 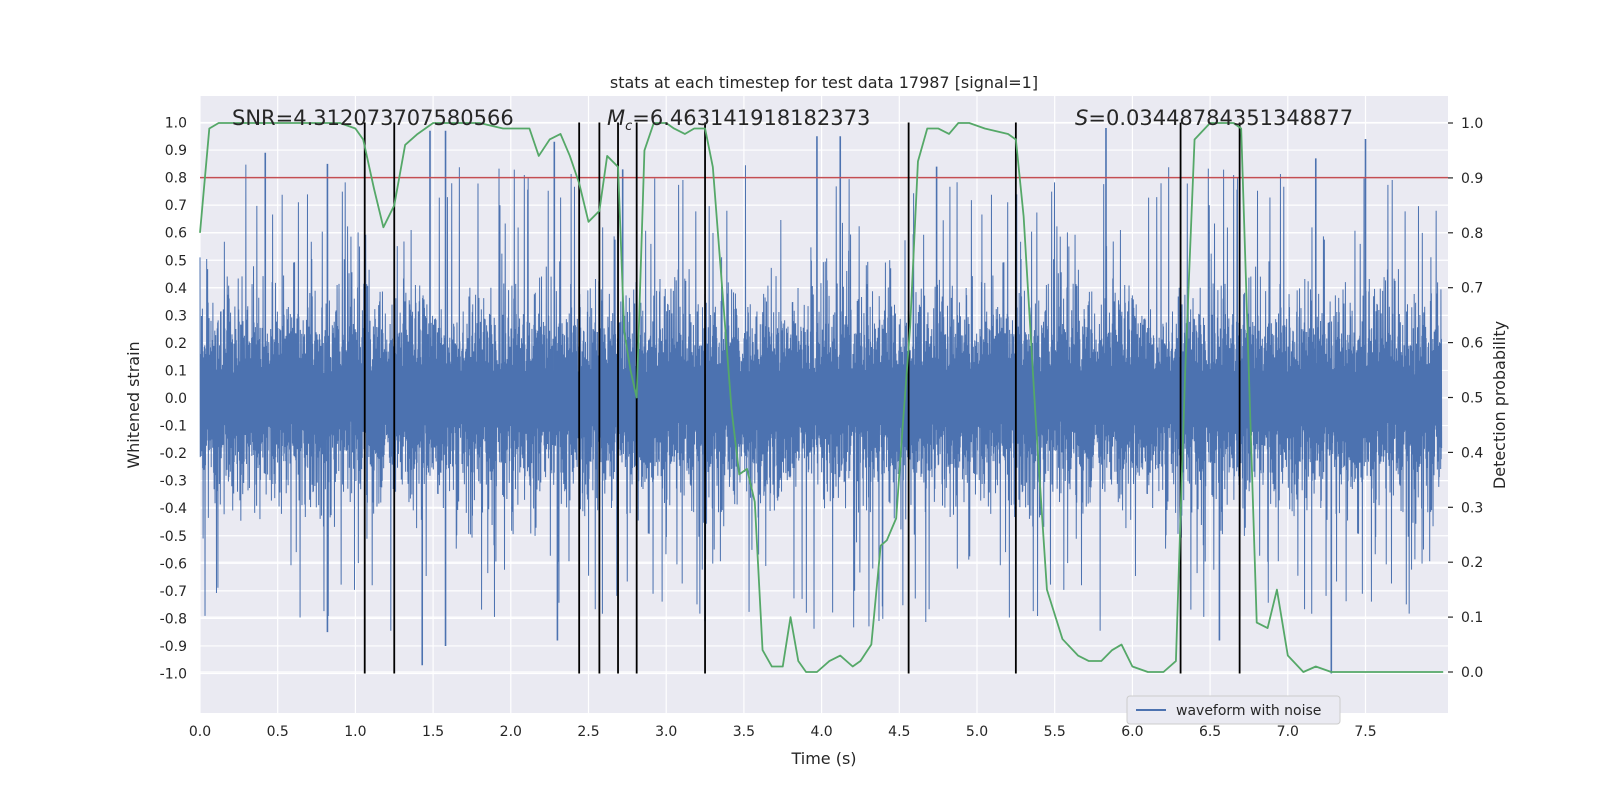 What do you see at coordinates (173, 537) in the screenshot?
I see `y-tick-label: -0.5` at bounding box center [173, 537].